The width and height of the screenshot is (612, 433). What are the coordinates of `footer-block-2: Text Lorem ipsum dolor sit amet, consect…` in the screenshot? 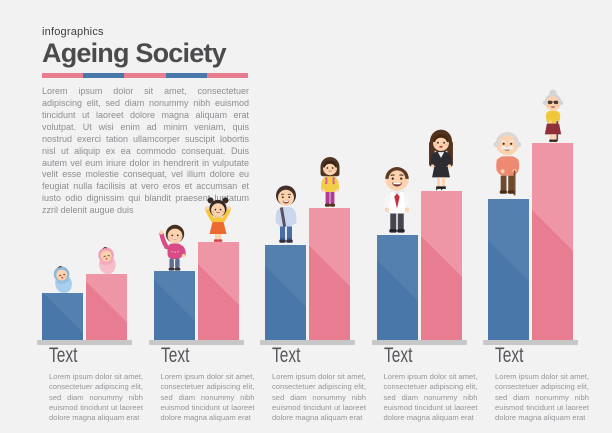 It's located at (208, 383).